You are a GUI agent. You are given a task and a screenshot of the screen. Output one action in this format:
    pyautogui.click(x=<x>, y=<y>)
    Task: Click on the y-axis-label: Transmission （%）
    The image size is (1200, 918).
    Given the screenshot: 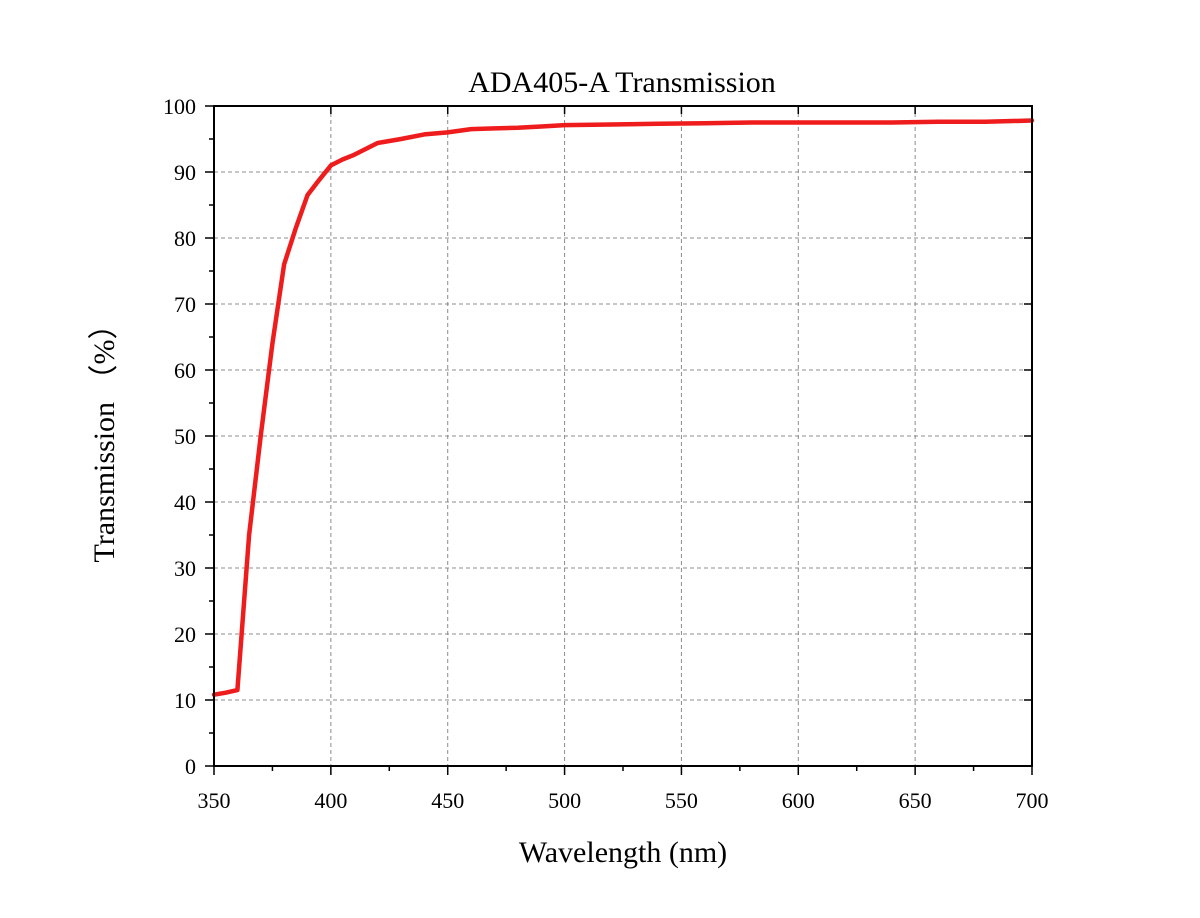 What is the action you would take?
    pyautogui.click(x=104, y=435)
    